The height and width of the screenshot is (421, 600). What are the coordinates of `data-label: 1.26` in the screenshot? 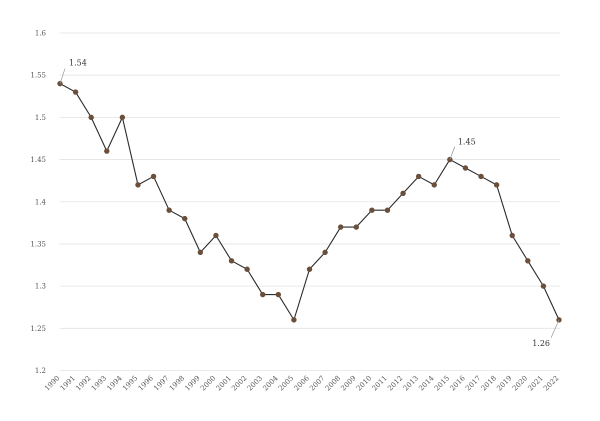 It's located at (541, 343).